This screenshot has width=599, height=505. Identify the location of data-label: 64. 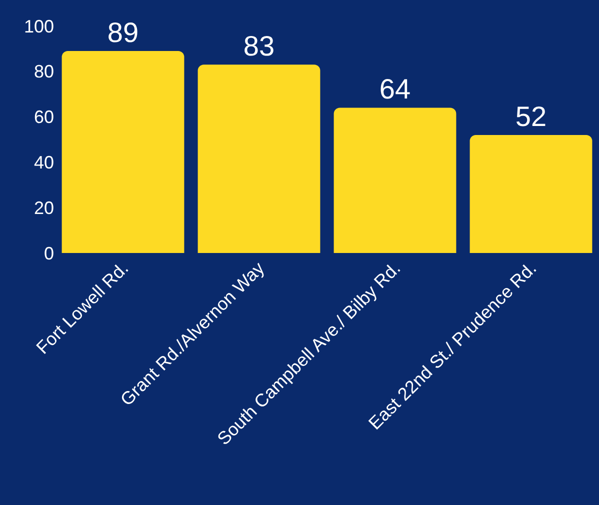
(395, 89).